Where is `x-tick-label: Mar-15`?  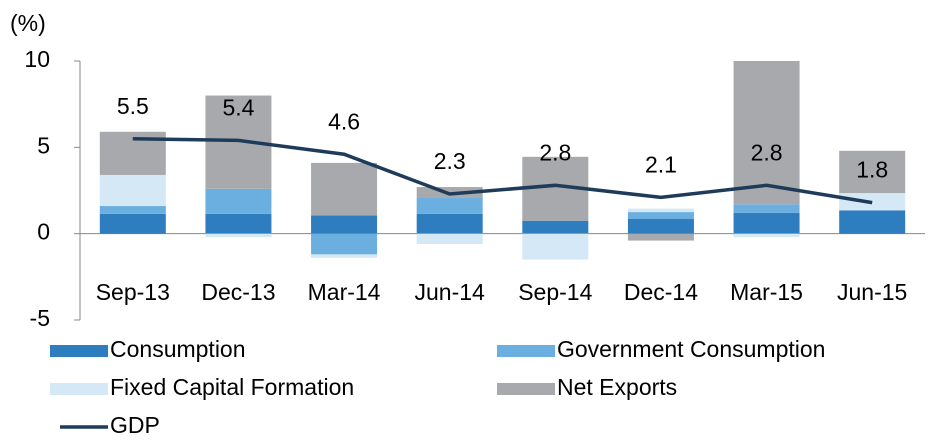 x-tick-label: Mar-15 is located at coordinates (766, 292).